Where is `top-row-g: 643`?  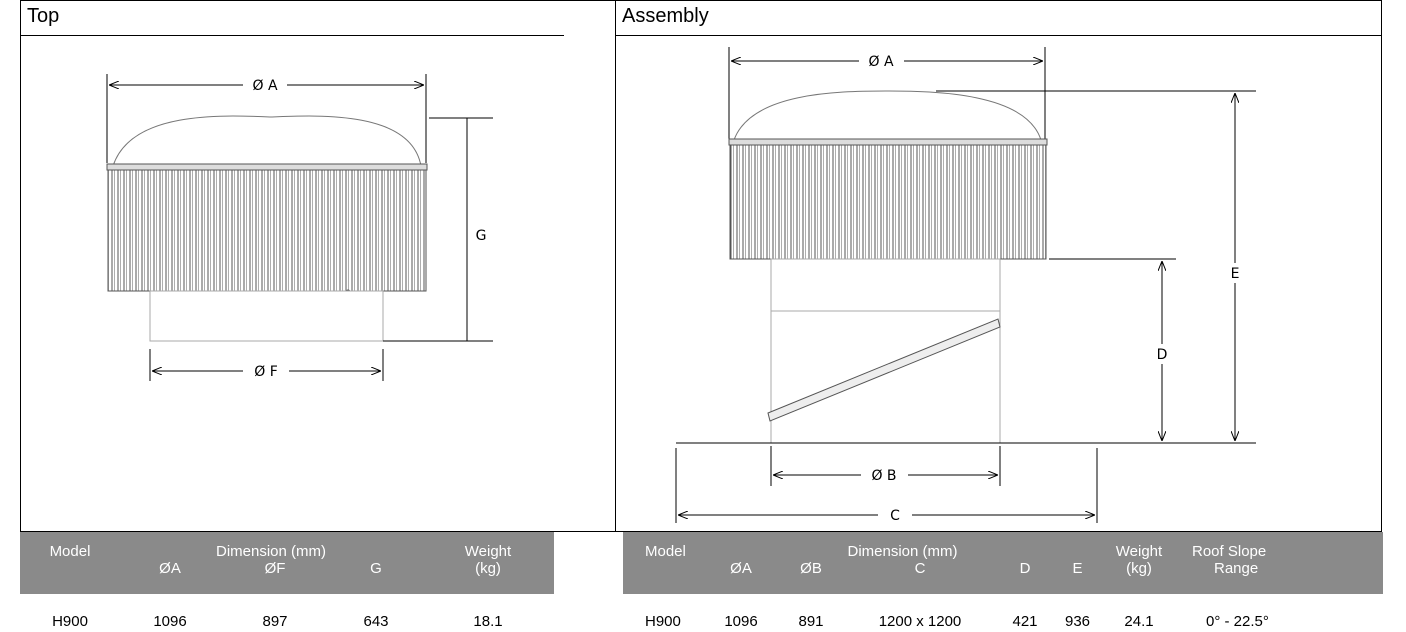
top-row-g: 643 is located at coordinates (376, 621).